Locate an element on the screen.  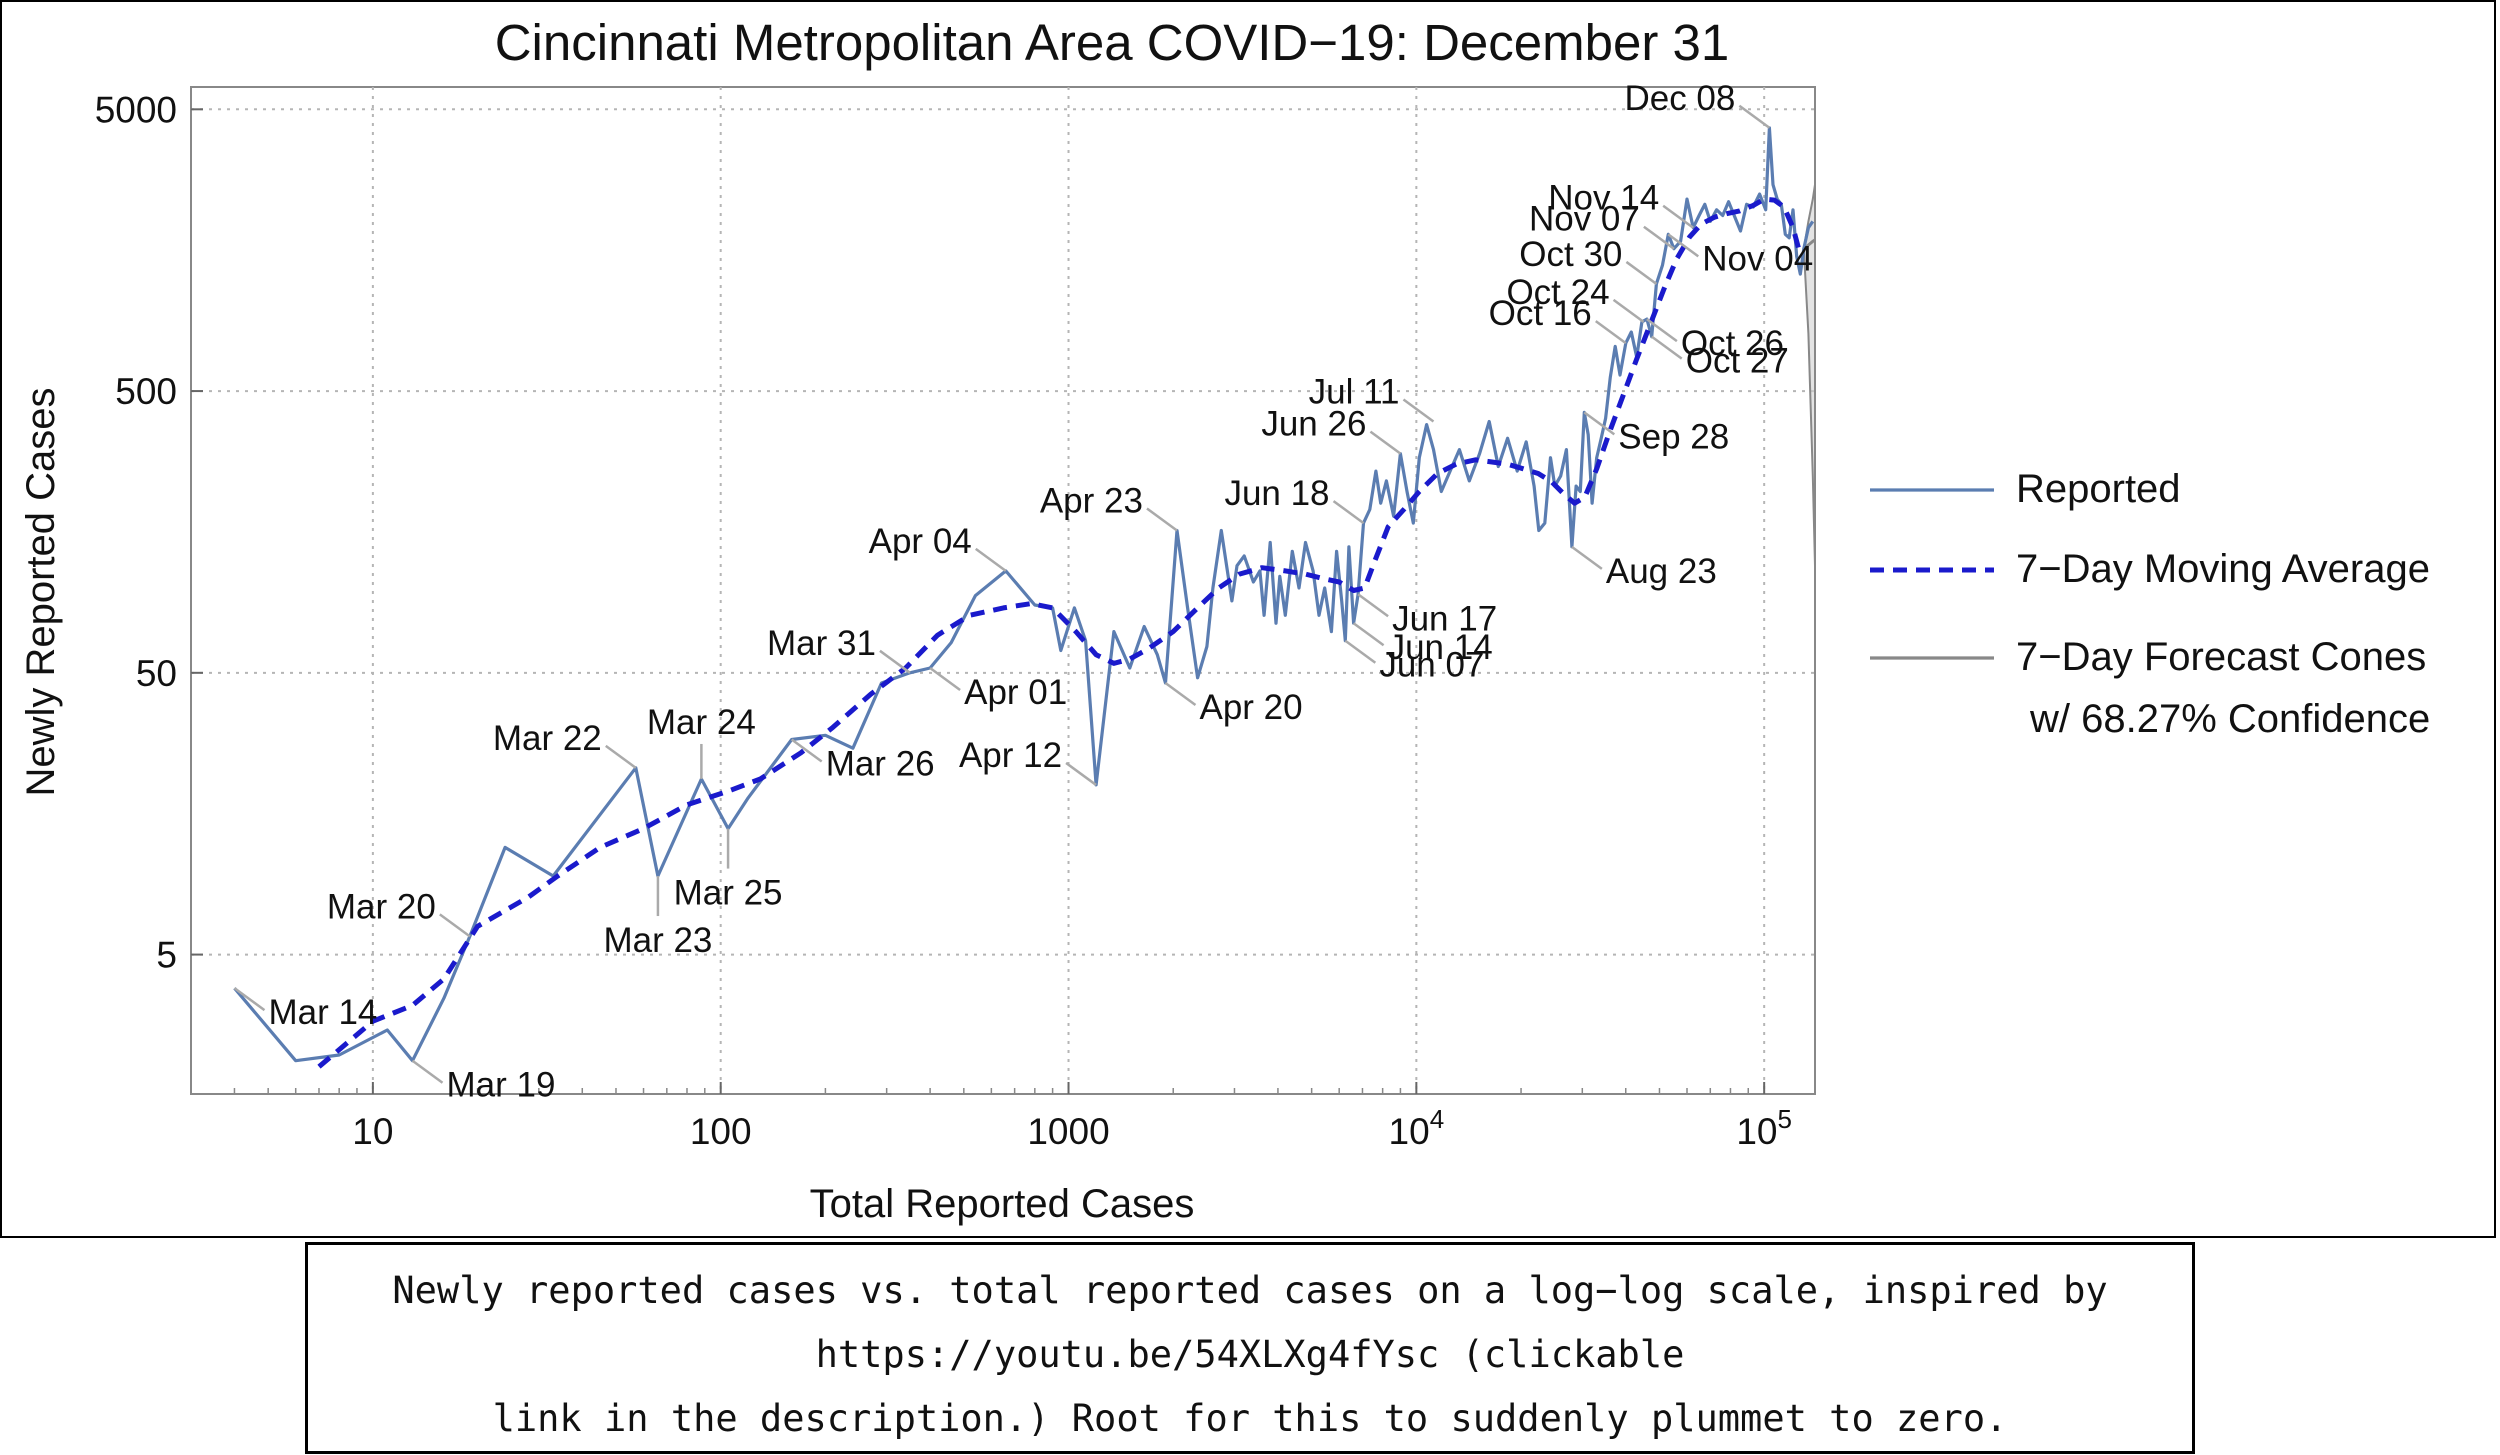
annotation-label: Mar 25 is located at coordinates (728, 893).